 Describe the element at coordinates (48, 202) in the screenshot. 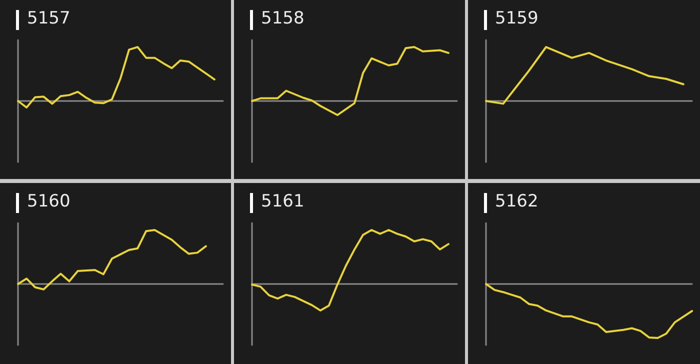

I see `chart-title: 5160` at that location.